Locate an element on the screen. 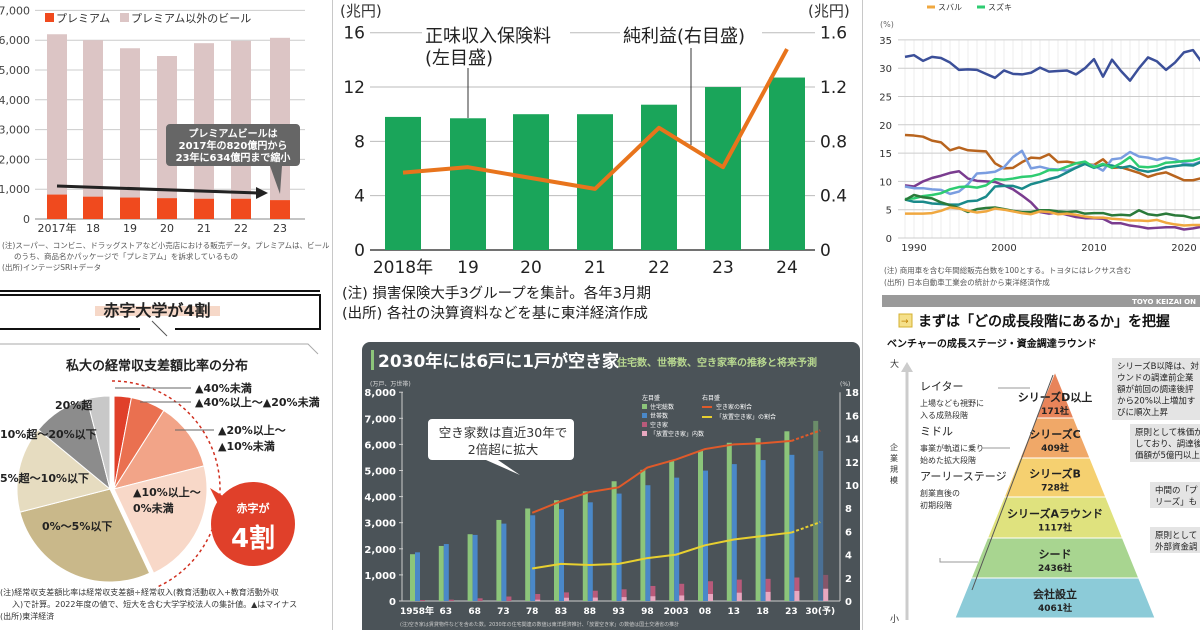  stage-desc: 入る成熟段階 is located at coordinates (944, 415).